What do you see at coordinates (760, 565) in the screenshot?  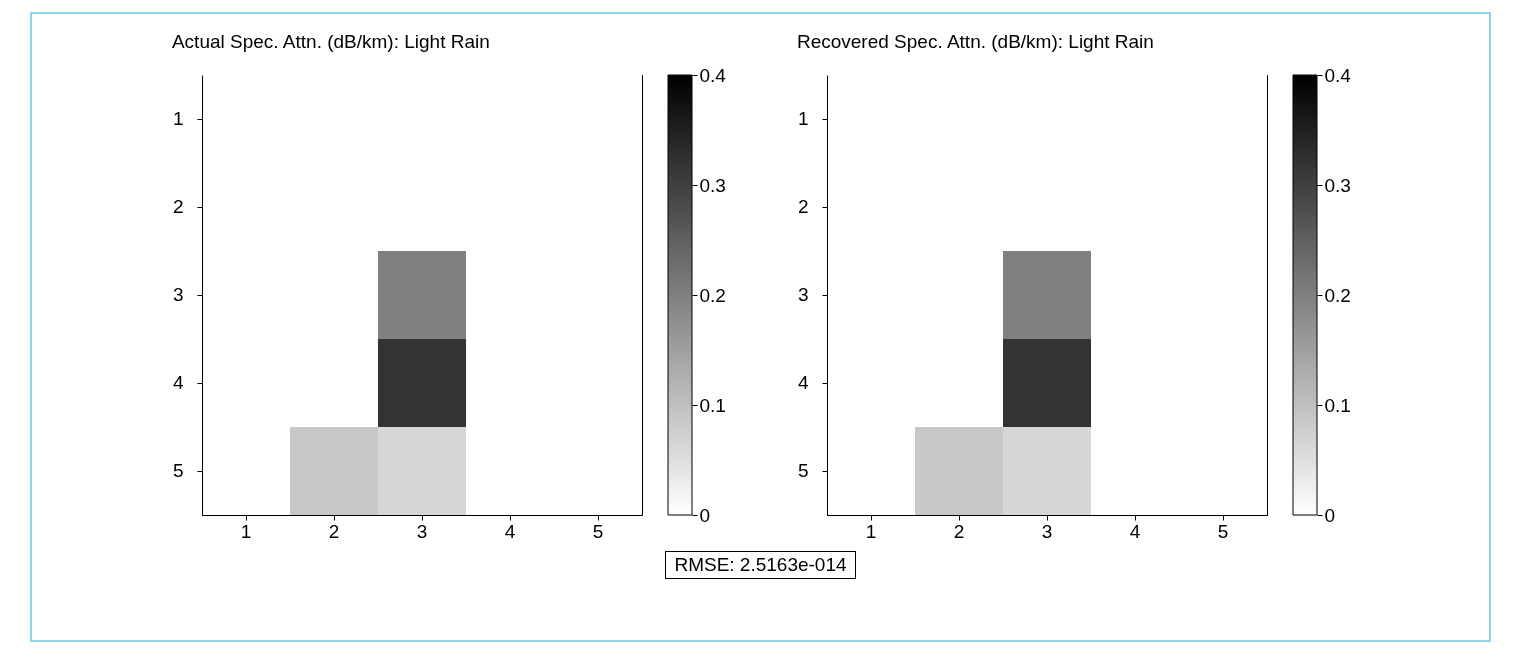 I see `text: RMSE: 2.5163e-014` at bounding box center [760, 565].